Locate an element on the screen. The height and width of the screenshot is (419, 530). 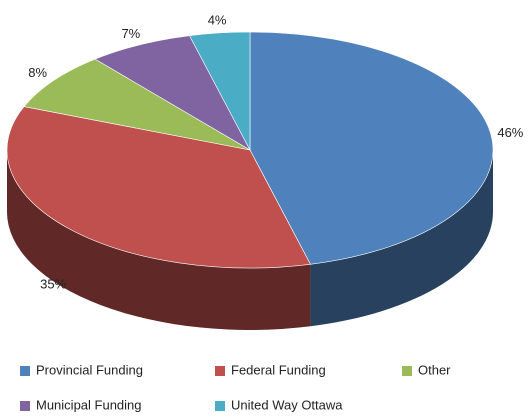
legend-label: Other is located at coordinates (434, 369).